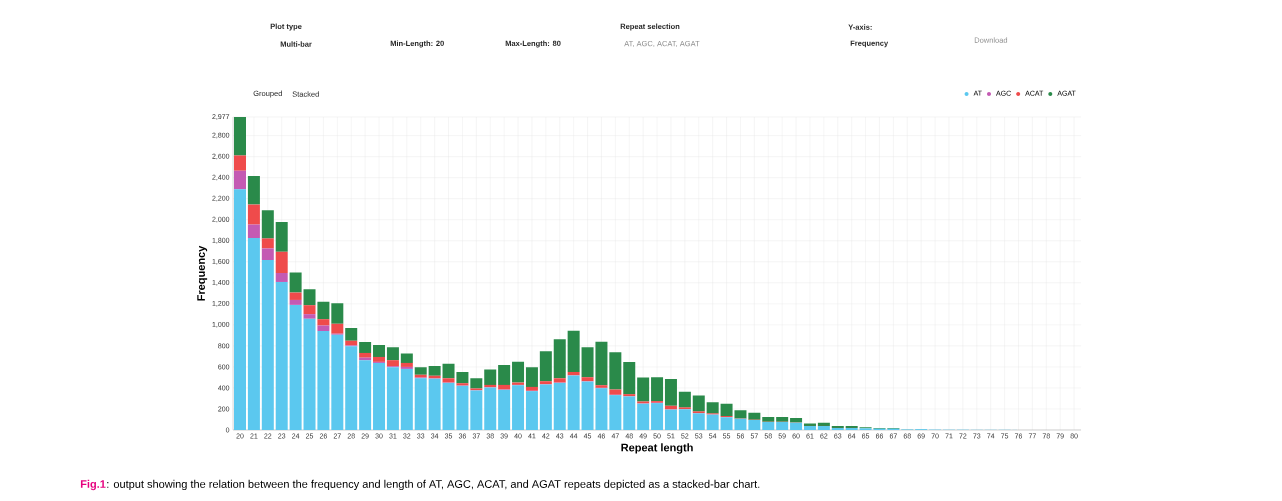 This screenshot has height=501, width=1282. Describe the element at coordinates (93, 485) in the screenshot. I see `caption: Fig.1` at that location.